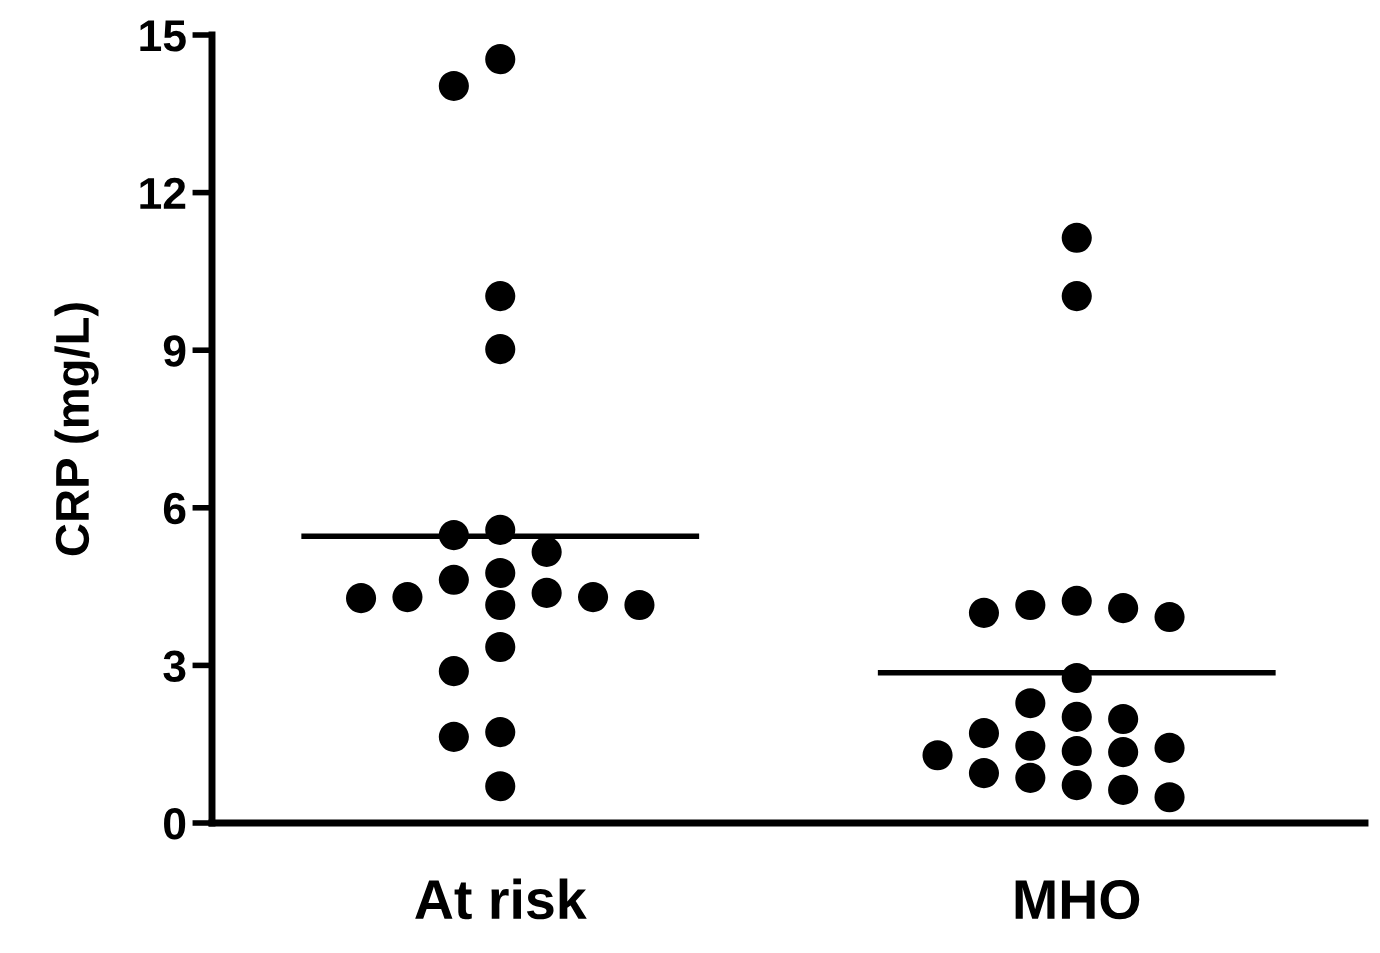 This screenshot has height=953, width=1380. Describe the element at coordinates (174, 351) in the screenshot. I see `y-tick-label: 9` at that location.